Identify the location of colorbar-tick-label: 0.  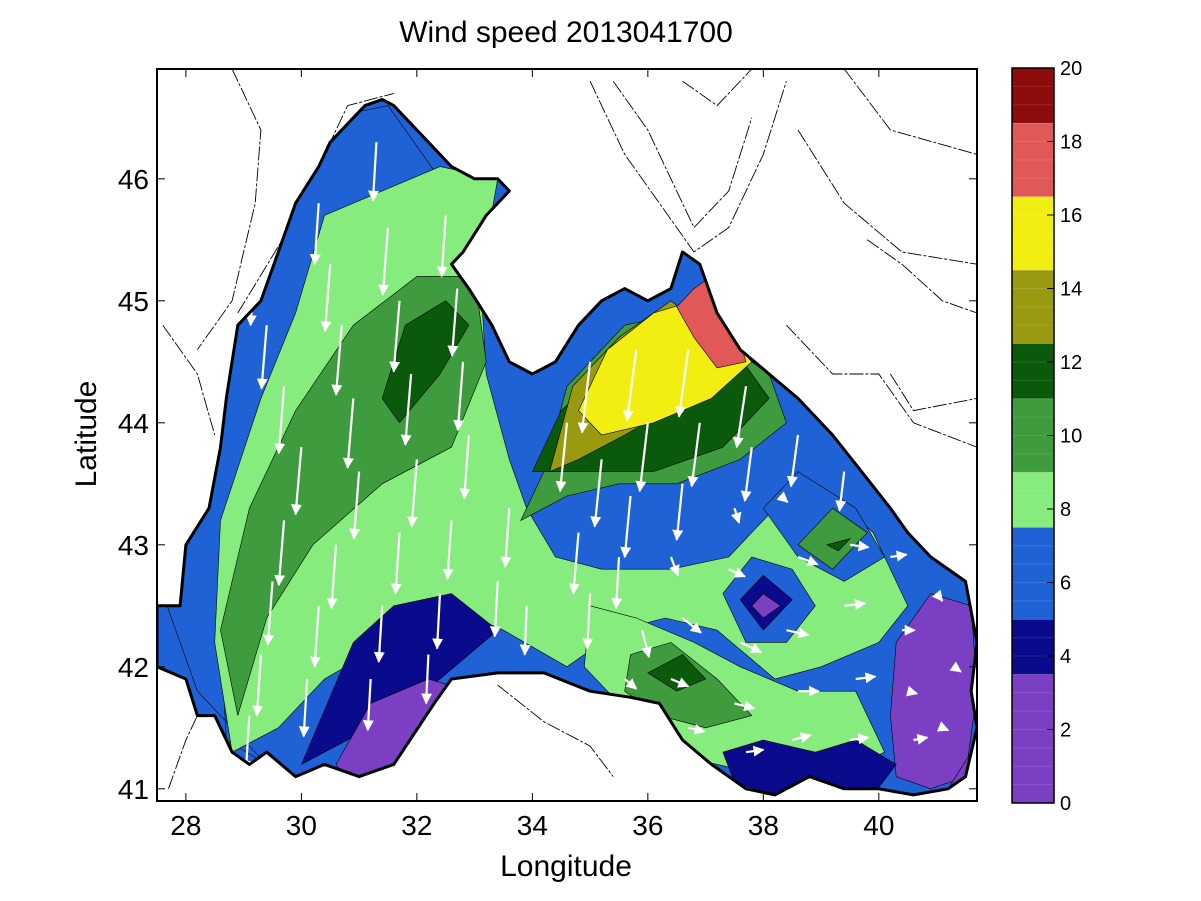
(1065, 804).